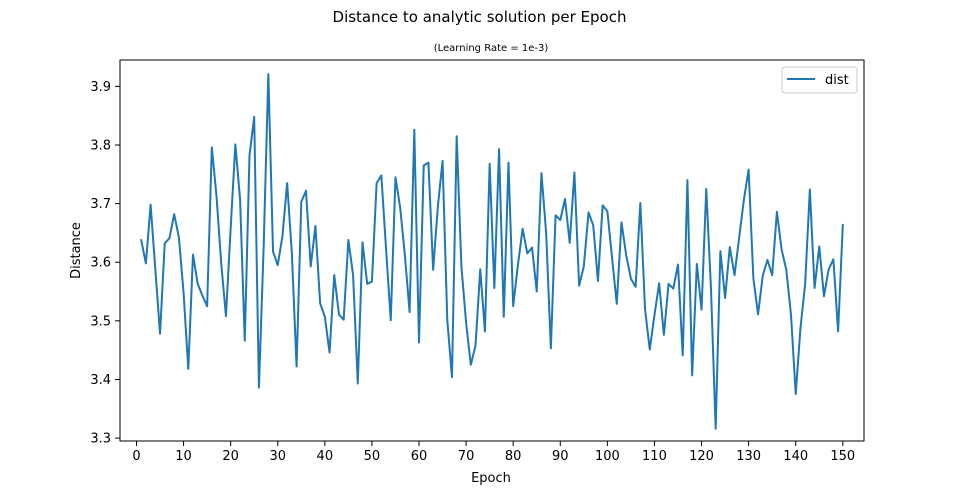  What do you see at coordinates (136, 456) in the screenshot?
I see `x-tick-label: 0` at bounding box center [136, 456].